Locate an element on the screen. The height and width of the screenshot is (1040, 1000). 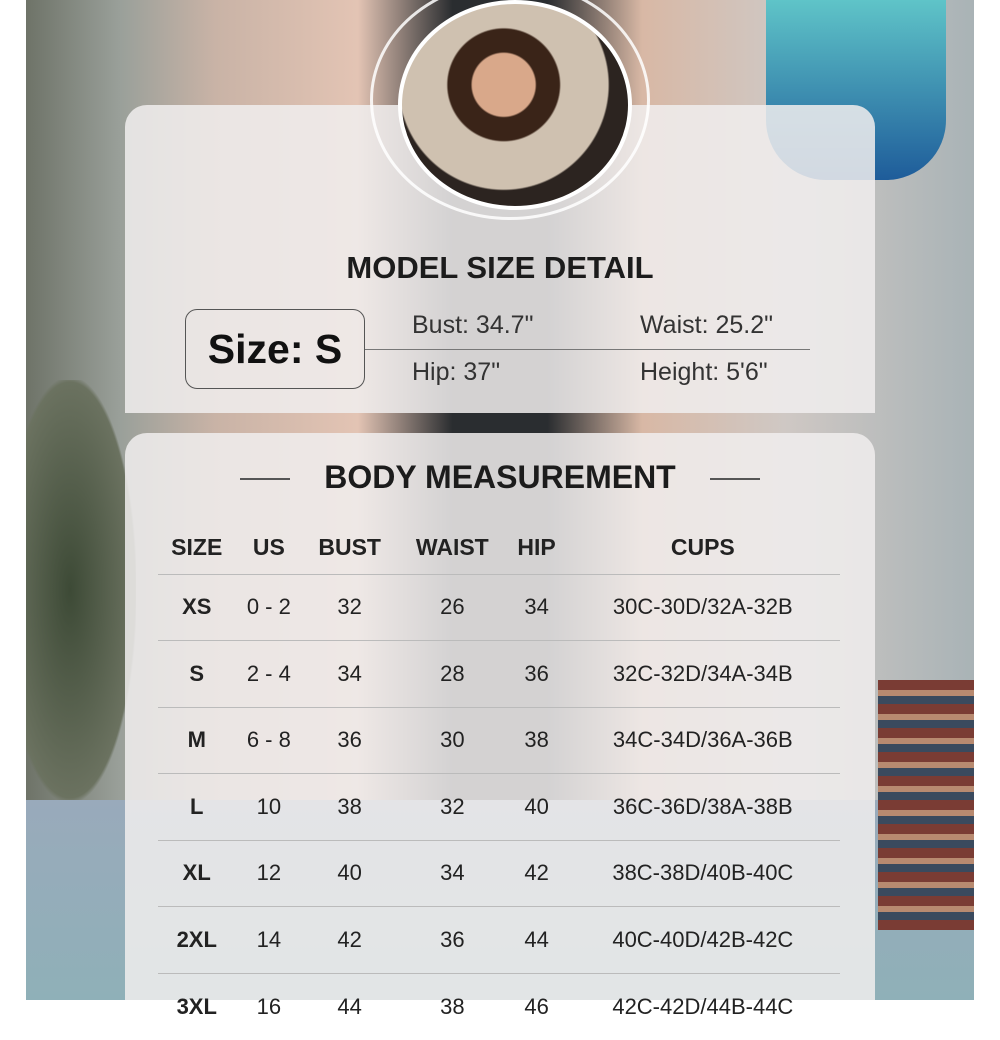
plant-decor is located at coordinates (81, 590).